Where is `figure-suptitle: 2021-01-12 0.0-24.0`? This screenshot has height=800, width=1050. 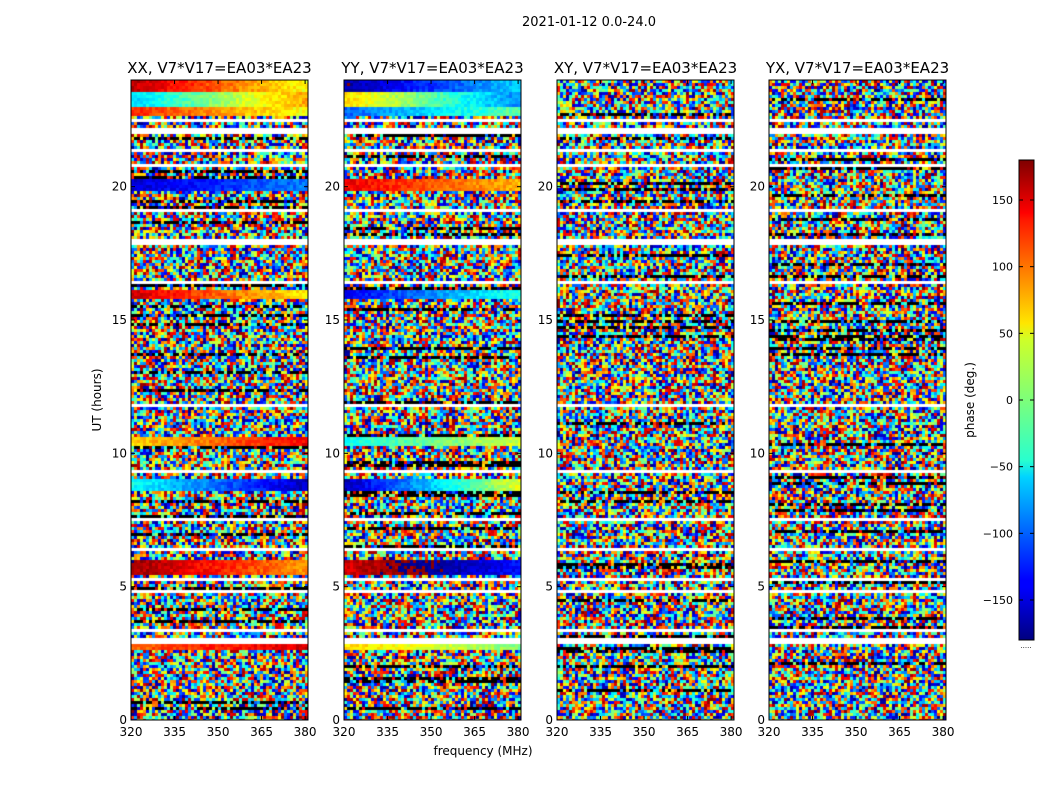
figure-suptitle: 2021-01-12 0.0-24.0 is located at coordinates (589, 22).